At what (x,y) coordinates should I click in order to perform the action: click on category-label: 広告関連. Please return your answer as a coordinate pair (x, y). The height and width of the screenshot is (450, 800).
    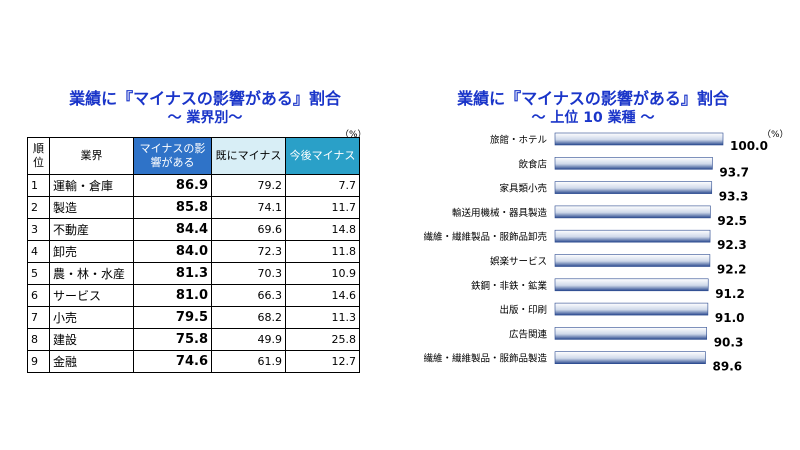
    Looking at the image, I should click on (528, 334).